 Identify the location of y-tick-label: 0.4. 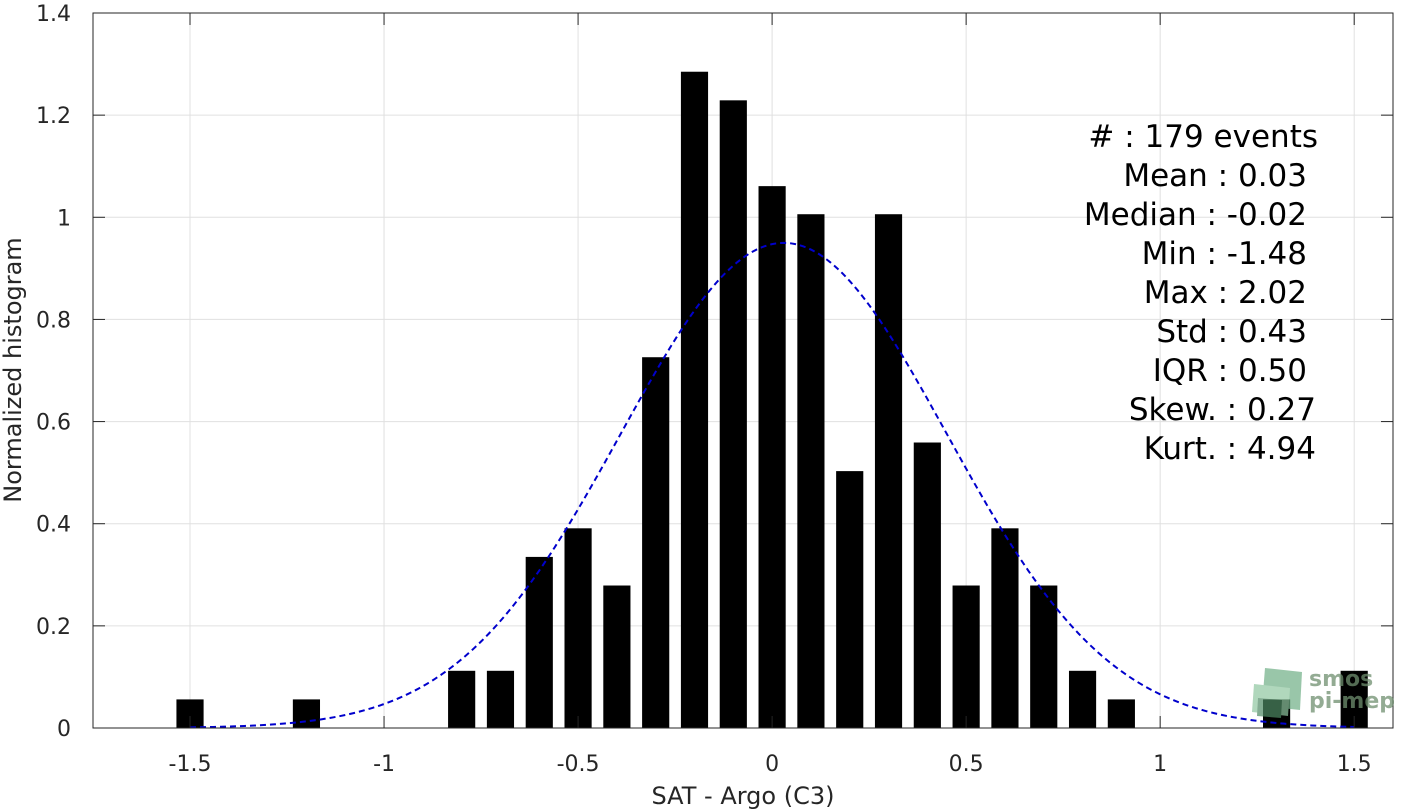
(53, 525).